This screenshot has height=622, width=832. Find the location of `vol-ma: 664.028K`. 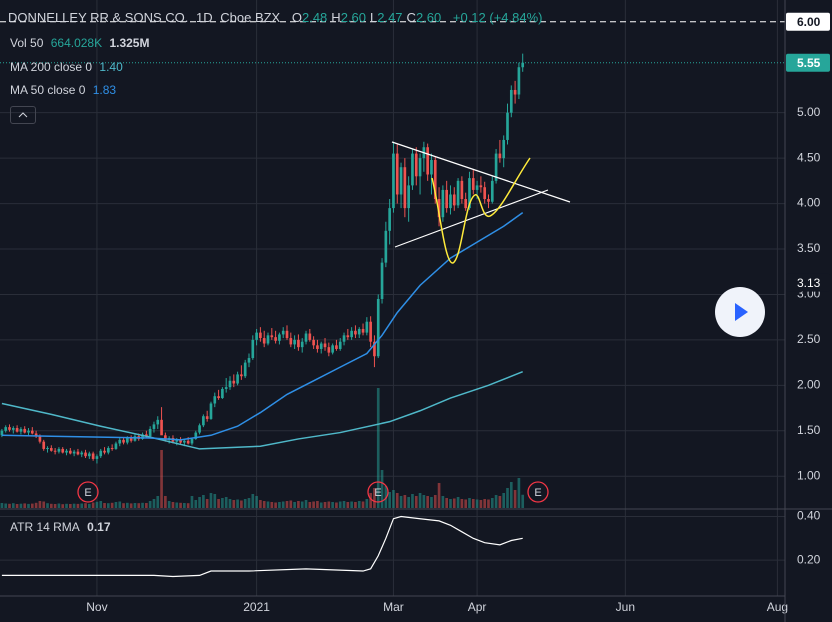

vol-ma: 664.028K is located at coordinates (76, 43).